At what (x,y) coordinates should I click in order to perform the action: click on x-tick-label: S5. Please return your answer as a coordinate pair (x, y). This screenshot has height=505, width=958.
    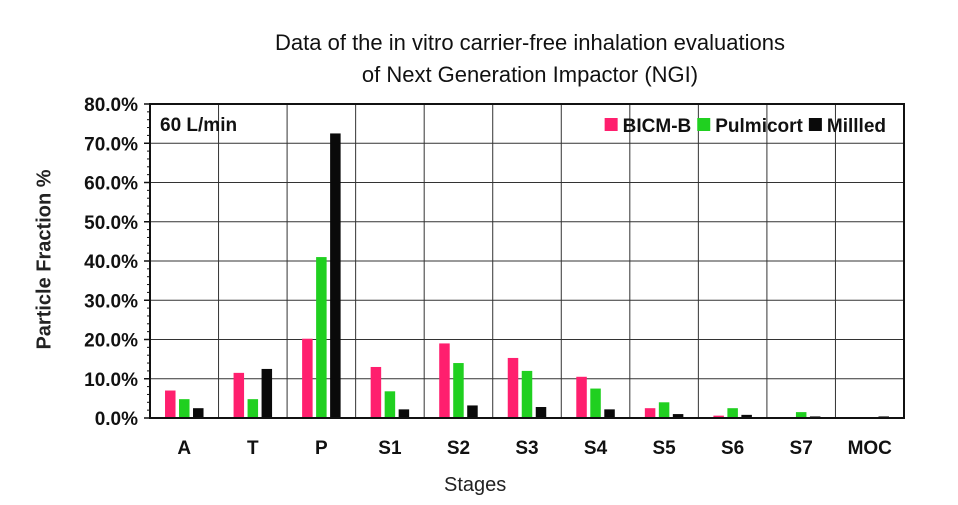
    Looking at the image, I should click on (664, 448).